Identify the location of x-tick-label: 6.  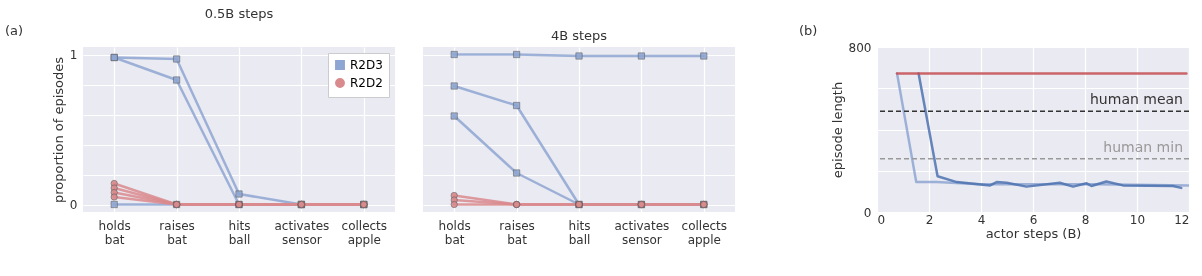
(1033, 219).